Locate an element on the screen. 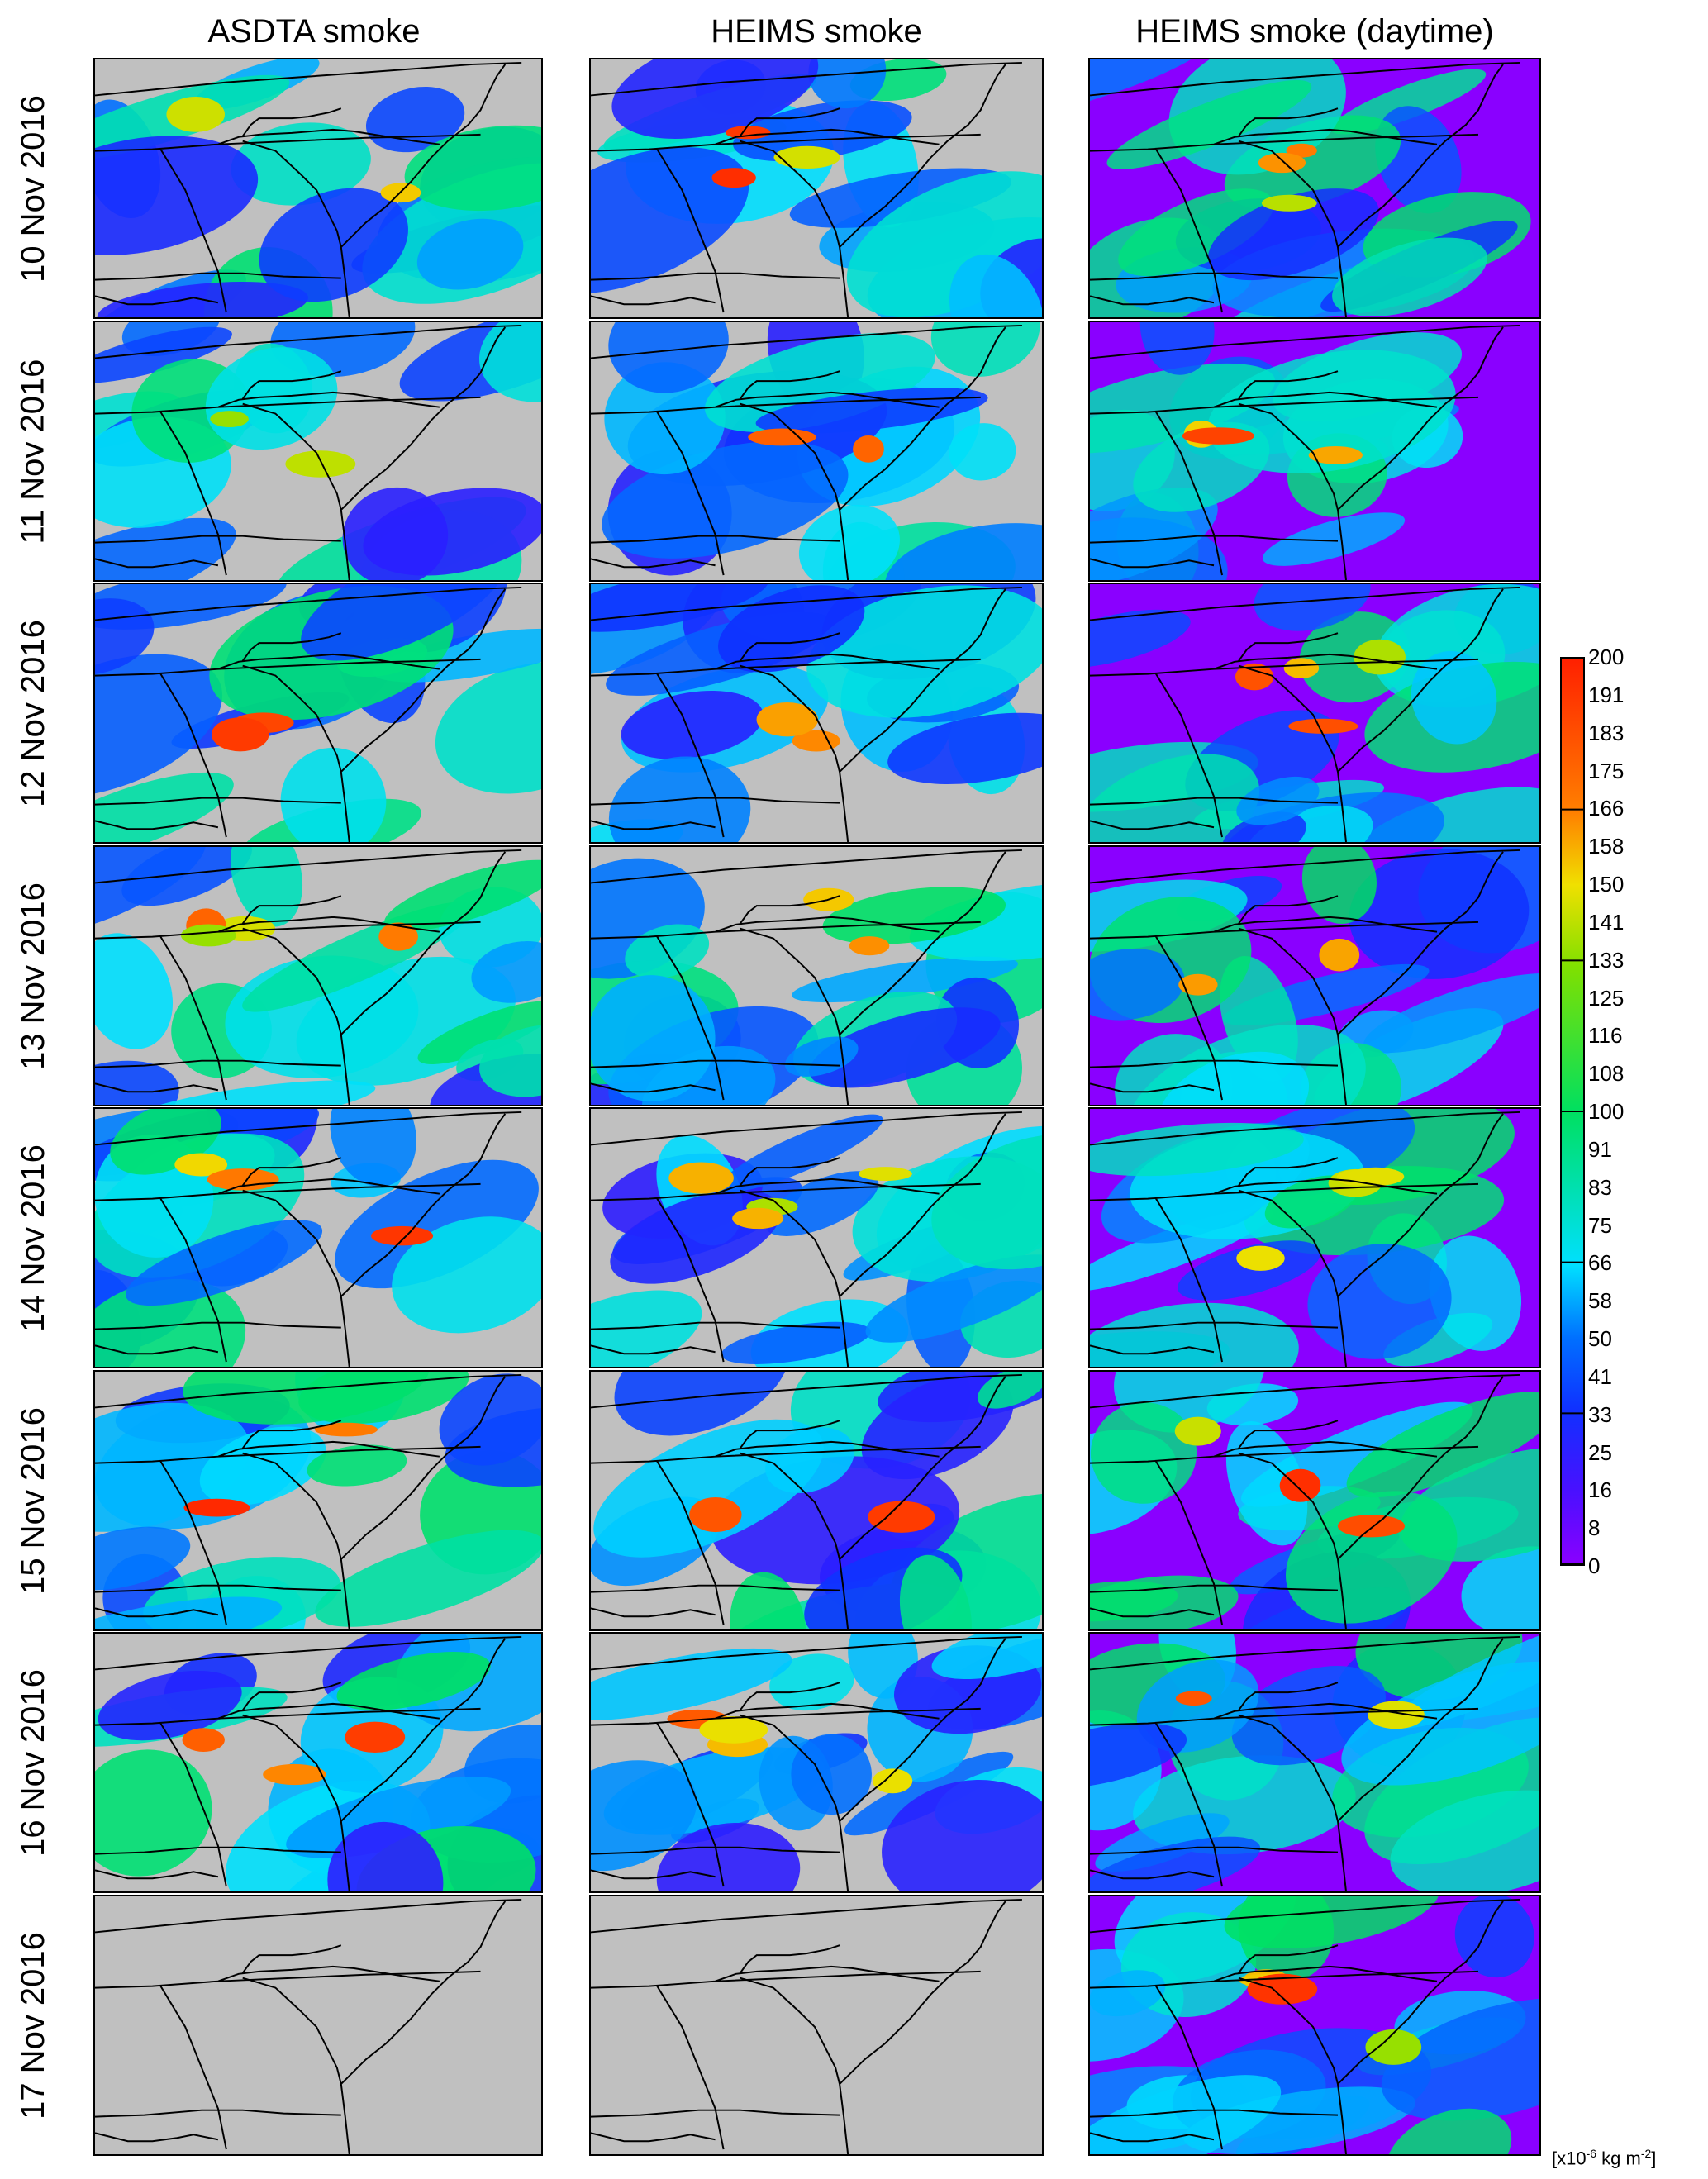 The image size is (1708, 2179). row-date-text: 15 Nov 2016 is located at coordinates (32, 1500).